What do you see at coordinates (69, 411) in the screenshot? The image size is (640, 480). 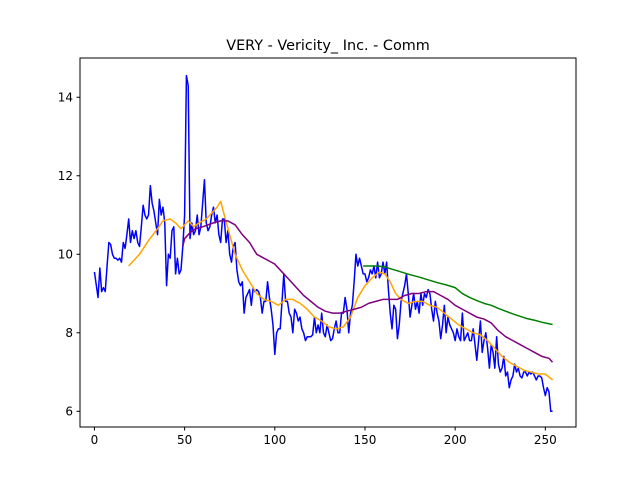 I see `y-tick-label: 6` at bounding box center [69, 411].